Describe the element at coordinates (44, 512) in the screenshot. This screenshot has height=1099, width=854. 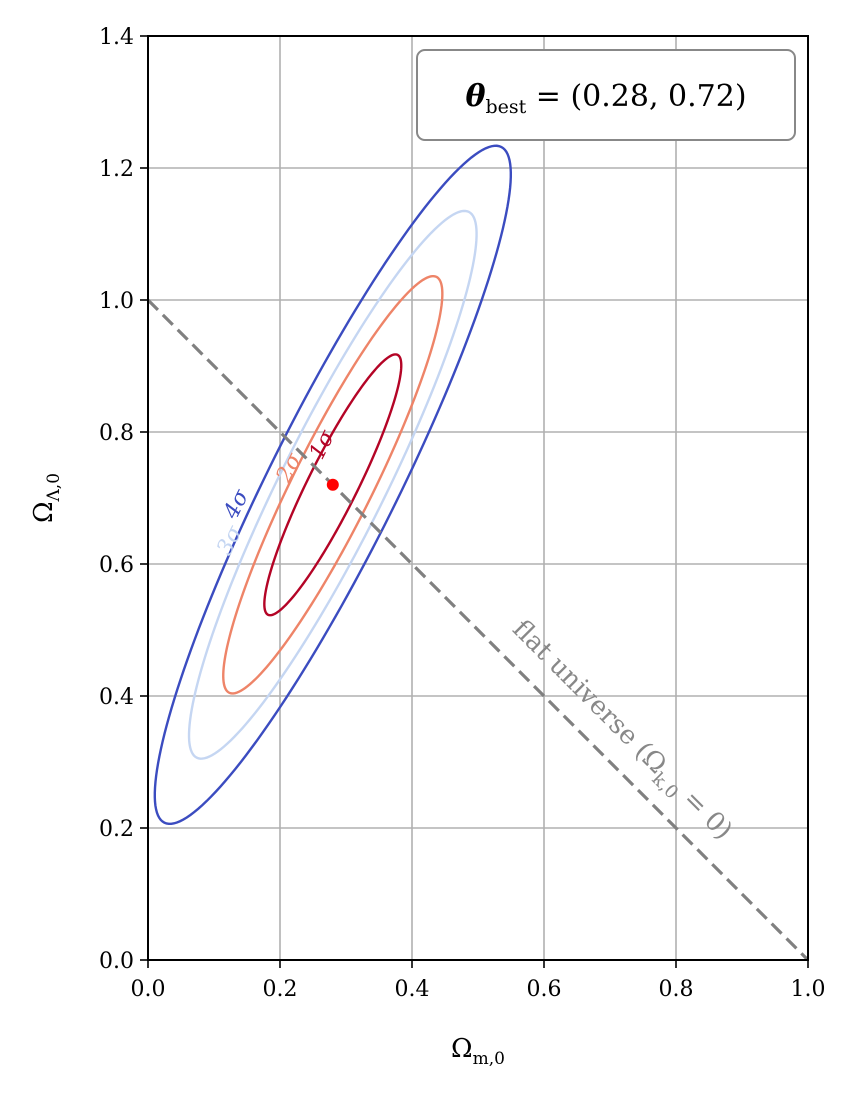
I see `y-axis-label-main: Ω` at that location.